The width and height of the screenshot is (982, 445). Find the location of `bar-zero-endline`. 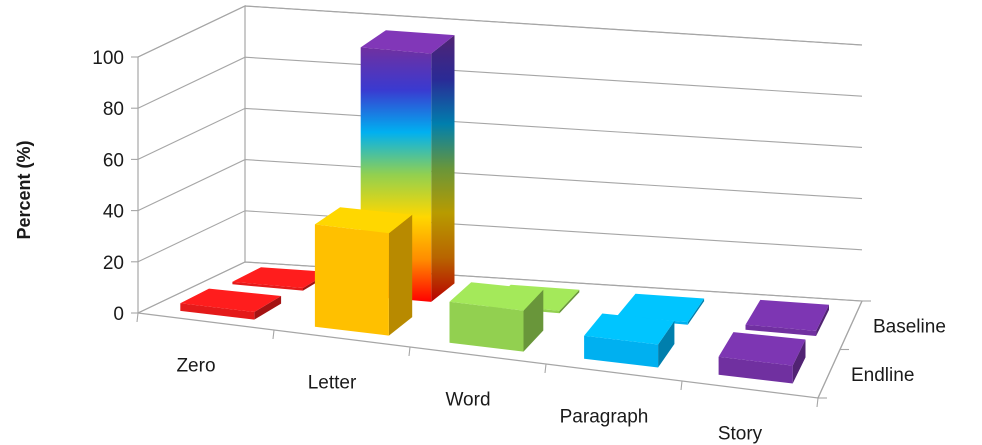

bar-zero-endline is located at coordinates (231, 304).